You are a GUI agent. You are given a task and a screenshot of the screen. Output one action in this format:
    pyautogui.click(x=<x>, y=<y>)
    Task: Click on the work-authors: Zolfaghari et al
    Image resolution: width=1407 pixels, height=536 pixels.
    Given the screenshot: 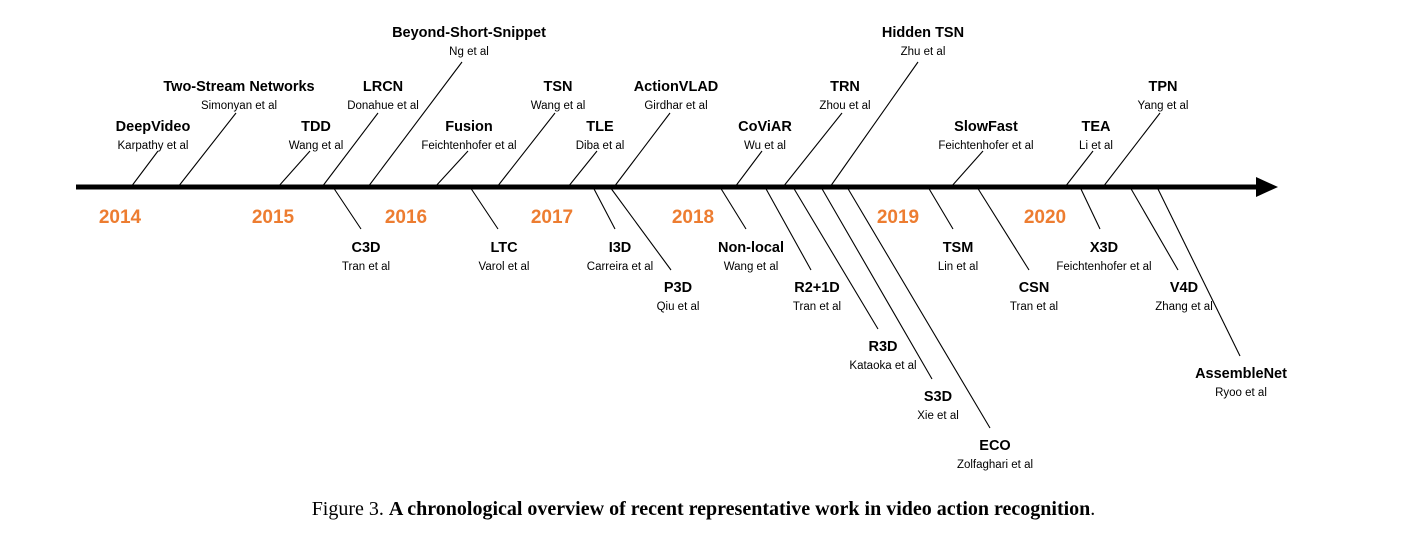 What is the action you would take?
    pyautogui.click(x=995, y=465)
    